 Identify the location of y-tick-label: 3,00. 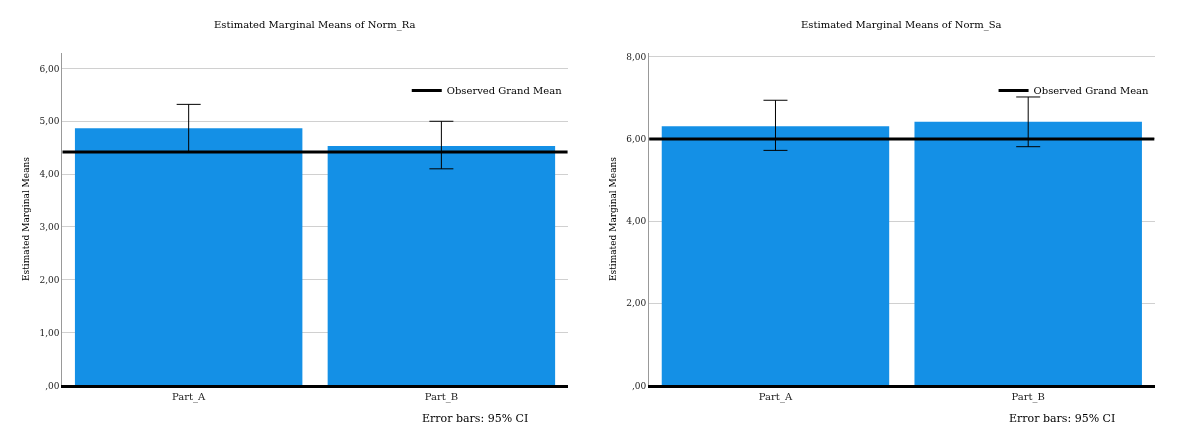
(49, 227).